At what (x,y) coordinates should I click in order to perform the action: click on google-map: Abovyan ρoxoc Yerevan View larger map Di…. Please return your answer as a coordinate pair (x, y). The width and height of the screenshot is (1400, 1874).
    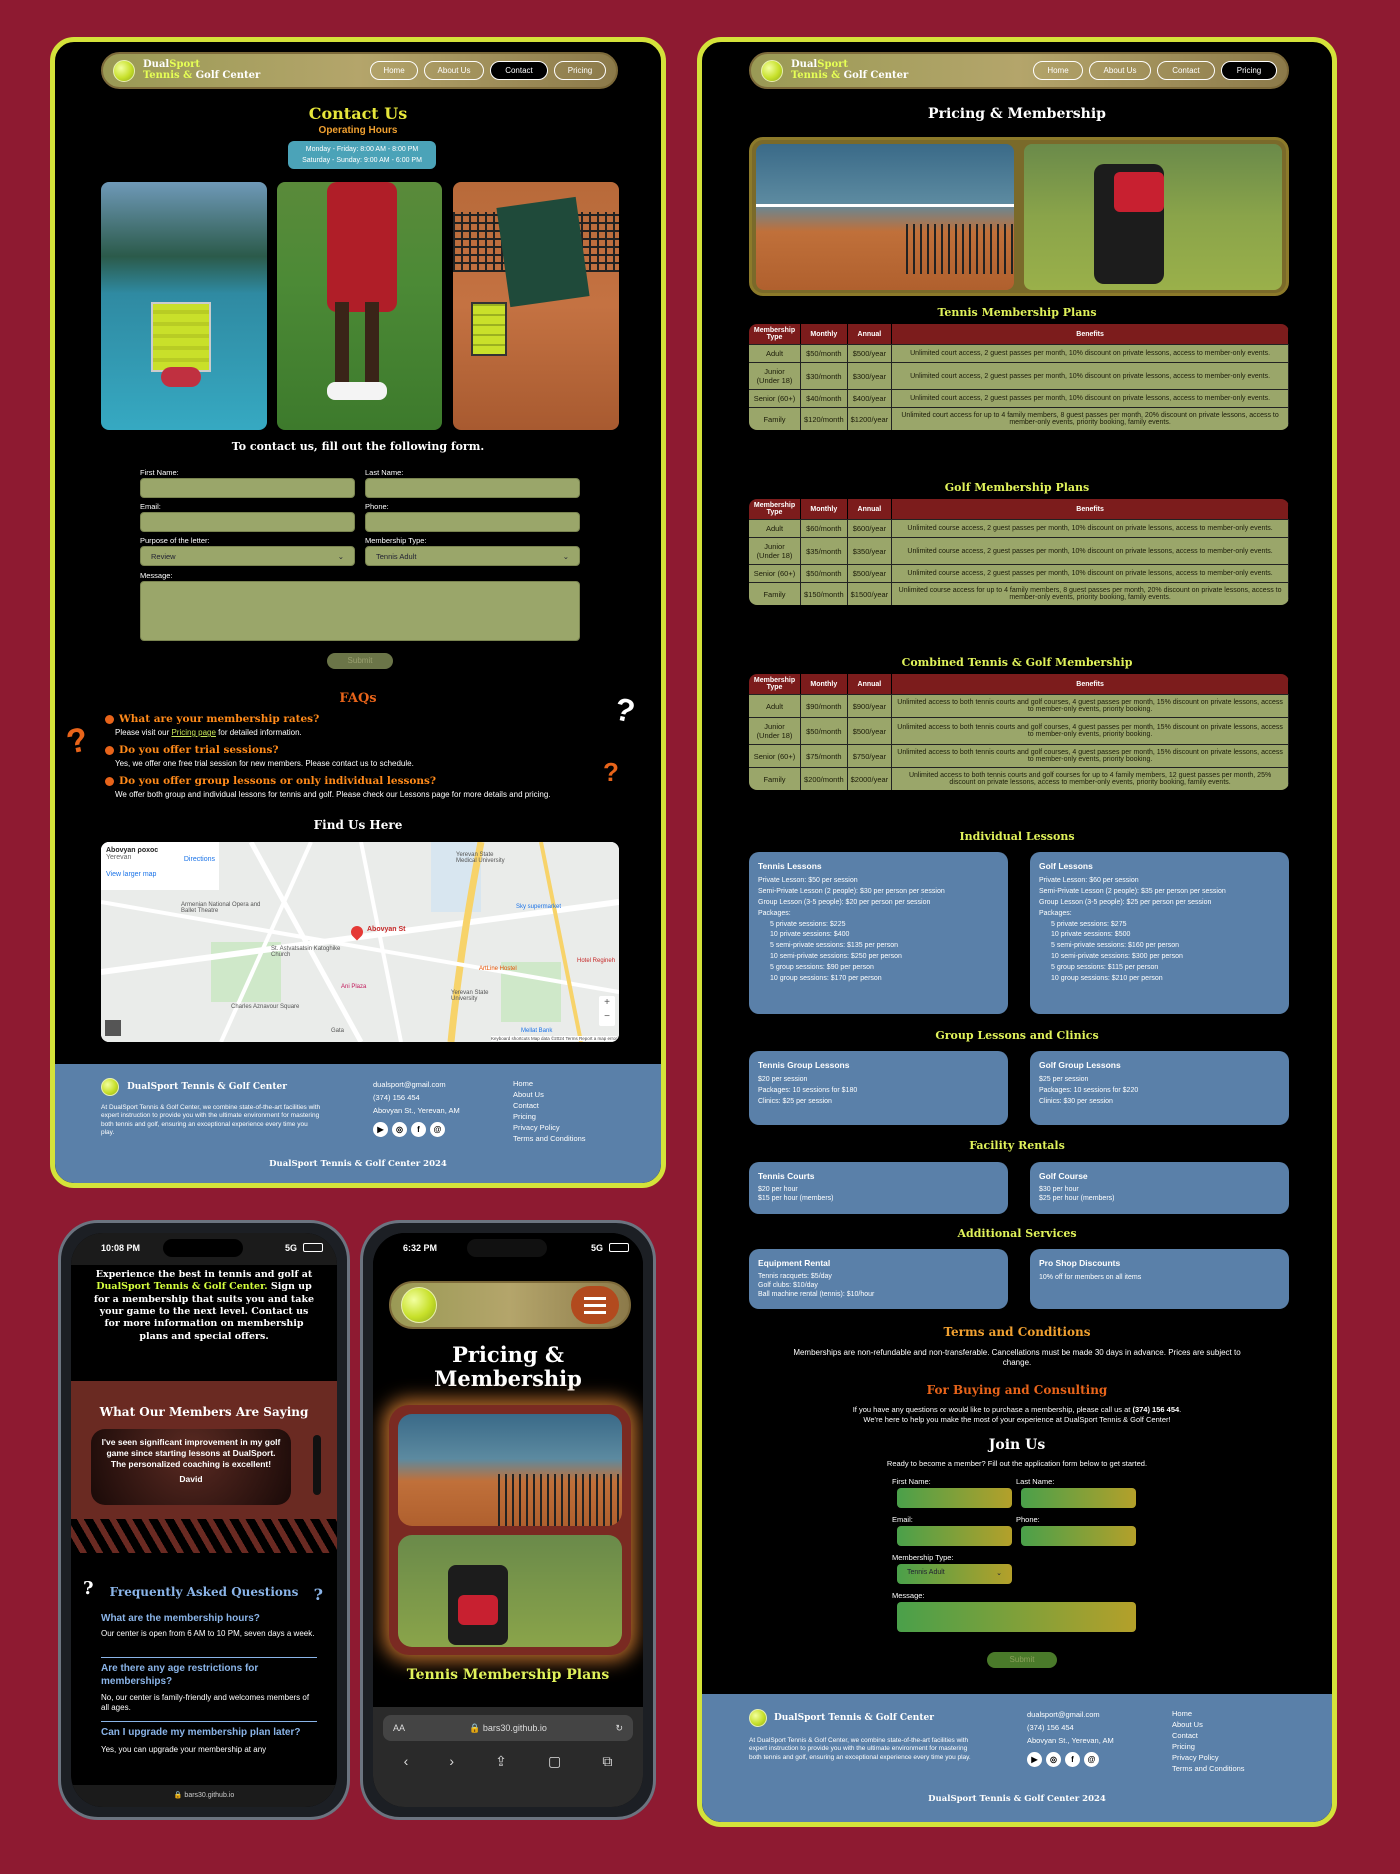
    Looking at the image, I should click on (360, 942).